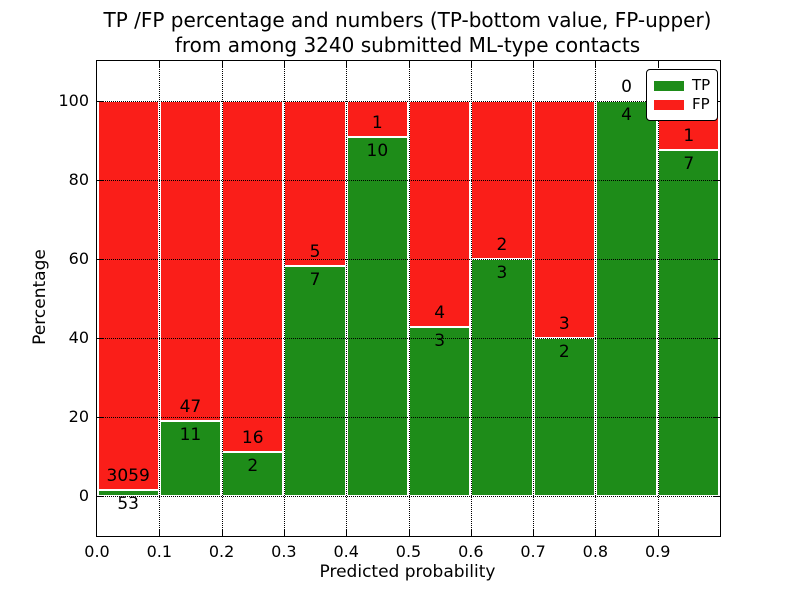 Image resolution: width=800 pixels, height=600 pixels. I want to click on tp-count-label: 10, so click(377, 150).